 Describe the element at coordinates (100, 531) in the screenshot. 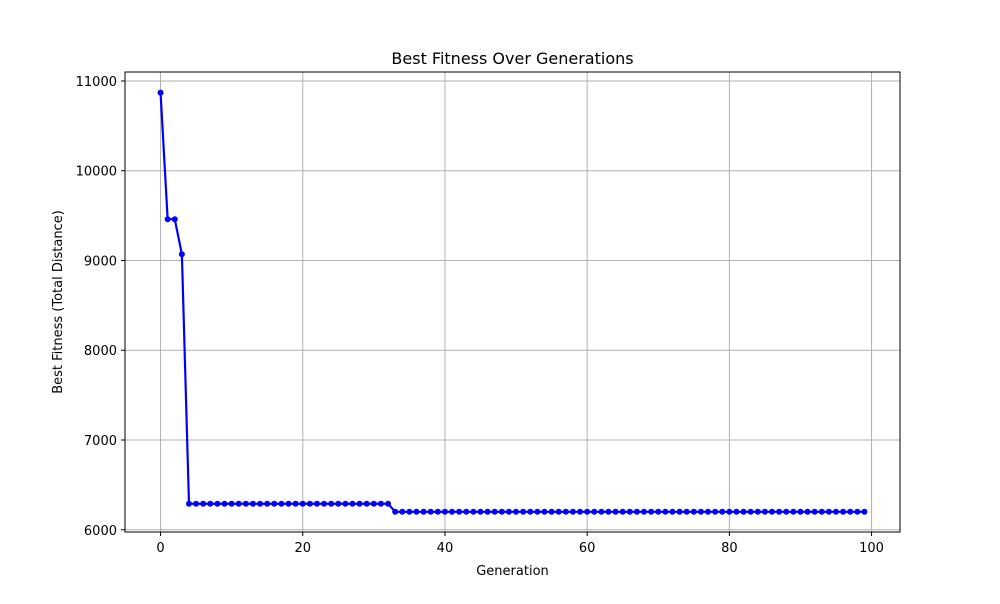

I see `y-tick-label: 6000` at that location.